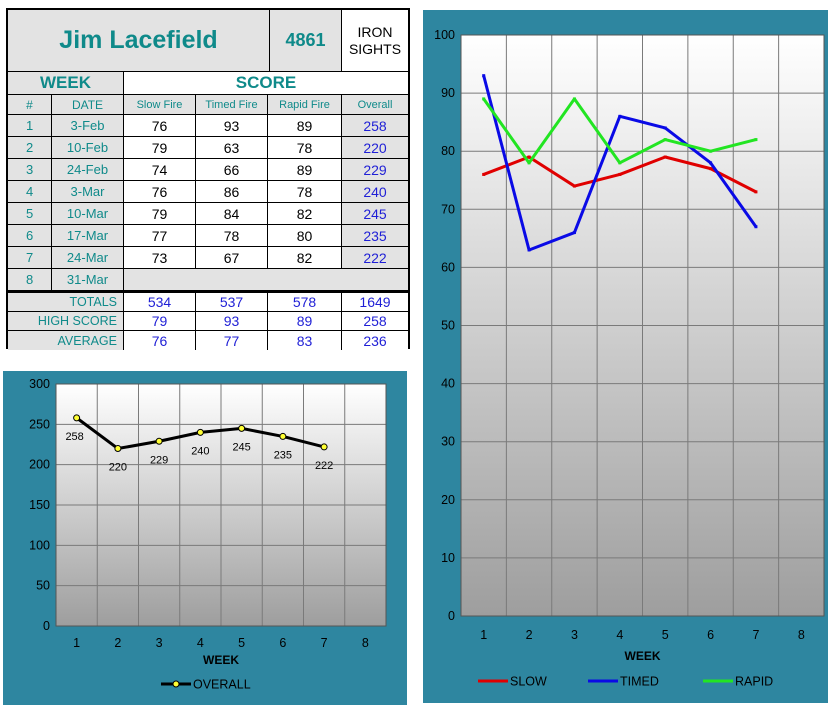 The image size is (835, 713). Describe the element at coordinates (221, 660) in the screenshot. I see `x-axis-label: WEEK` at that location.